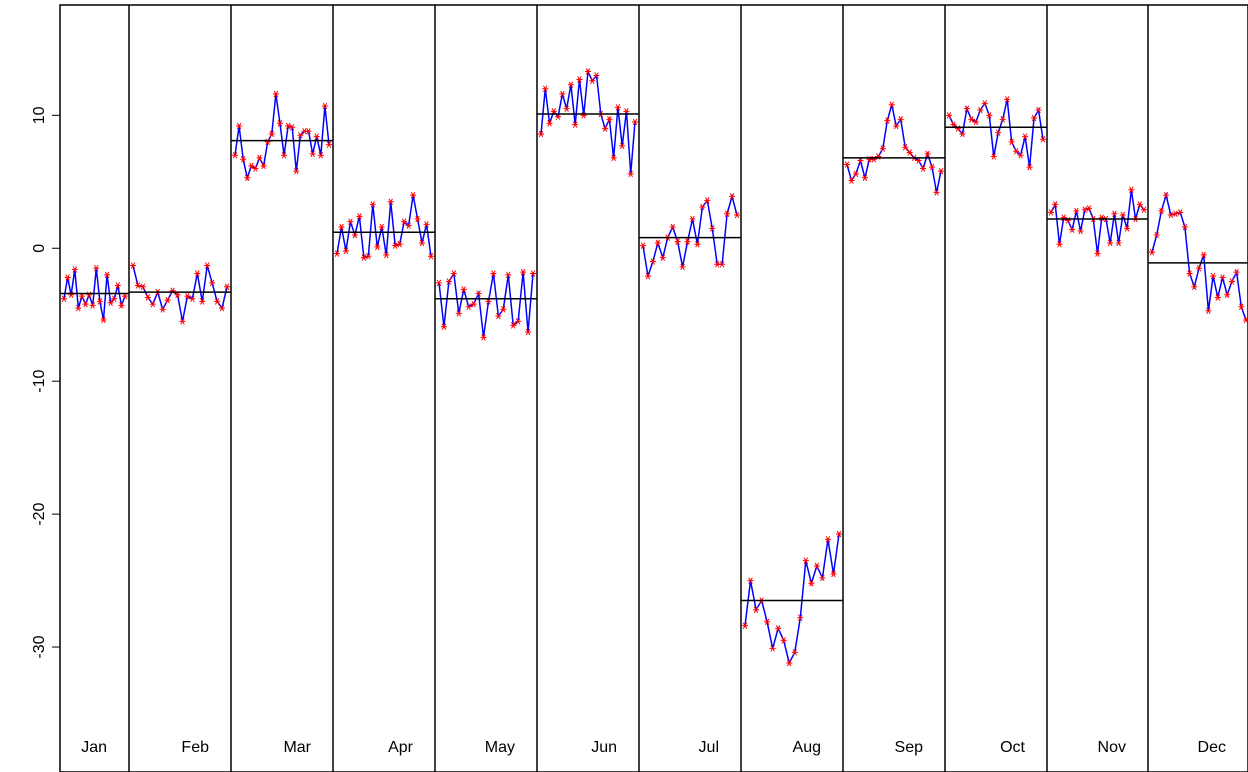  I want to click on y-tick-label: 0, so click(39, 248).